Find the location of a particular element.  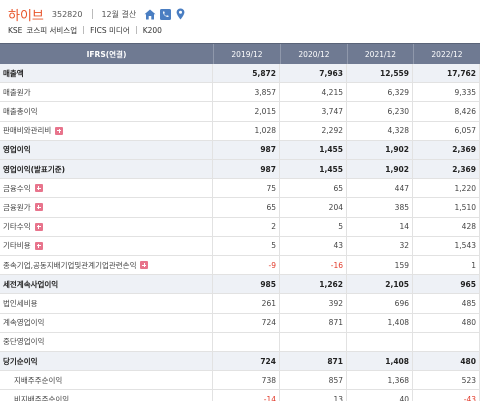

table-row: 종속기업,공동지배기업및관계기업관련손익 -9 -16 159 1 is located at coordinates (240, 266).